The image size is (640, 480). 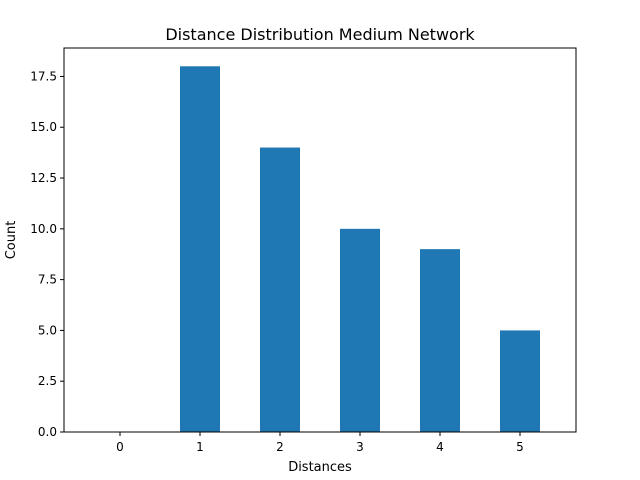 What do you see at coordinates (11, 240) in the screenshot?
I see `y-axis-label: Count` at bounding box center [11, 240].